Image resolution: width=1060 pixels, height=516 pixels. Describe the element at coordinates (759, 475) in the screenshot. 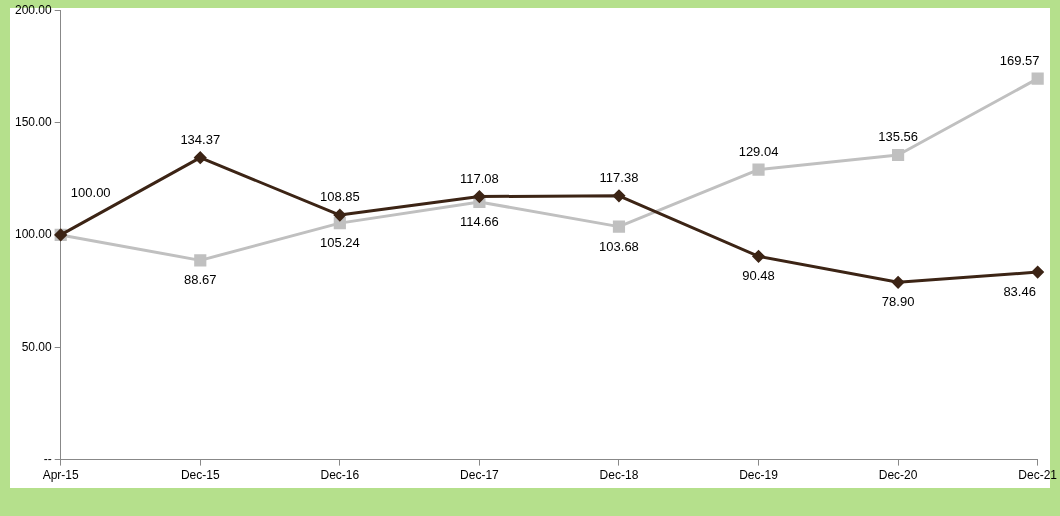

I see `x-tick-label: Dec-19` at that location.